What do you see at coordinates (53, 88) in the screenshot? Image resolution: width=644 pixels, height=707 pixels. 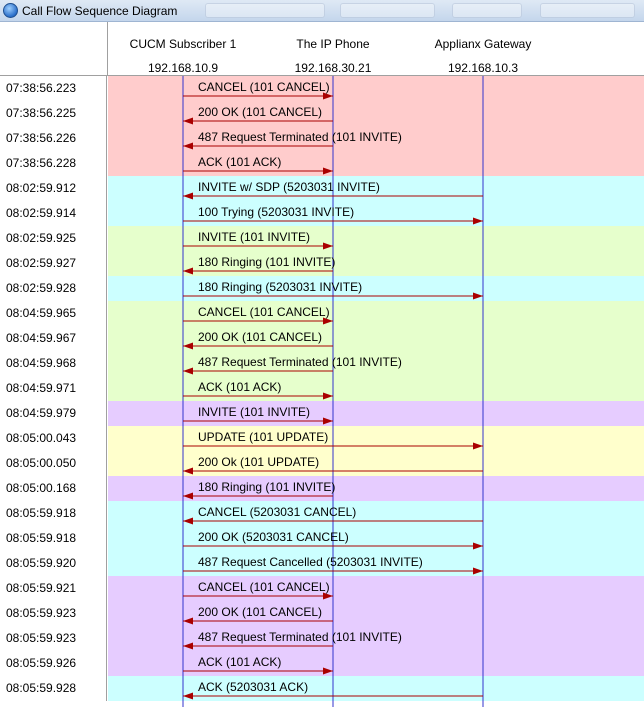 I see `message-timestamp: 07:38:56.223` at bounding box center [53, 88].